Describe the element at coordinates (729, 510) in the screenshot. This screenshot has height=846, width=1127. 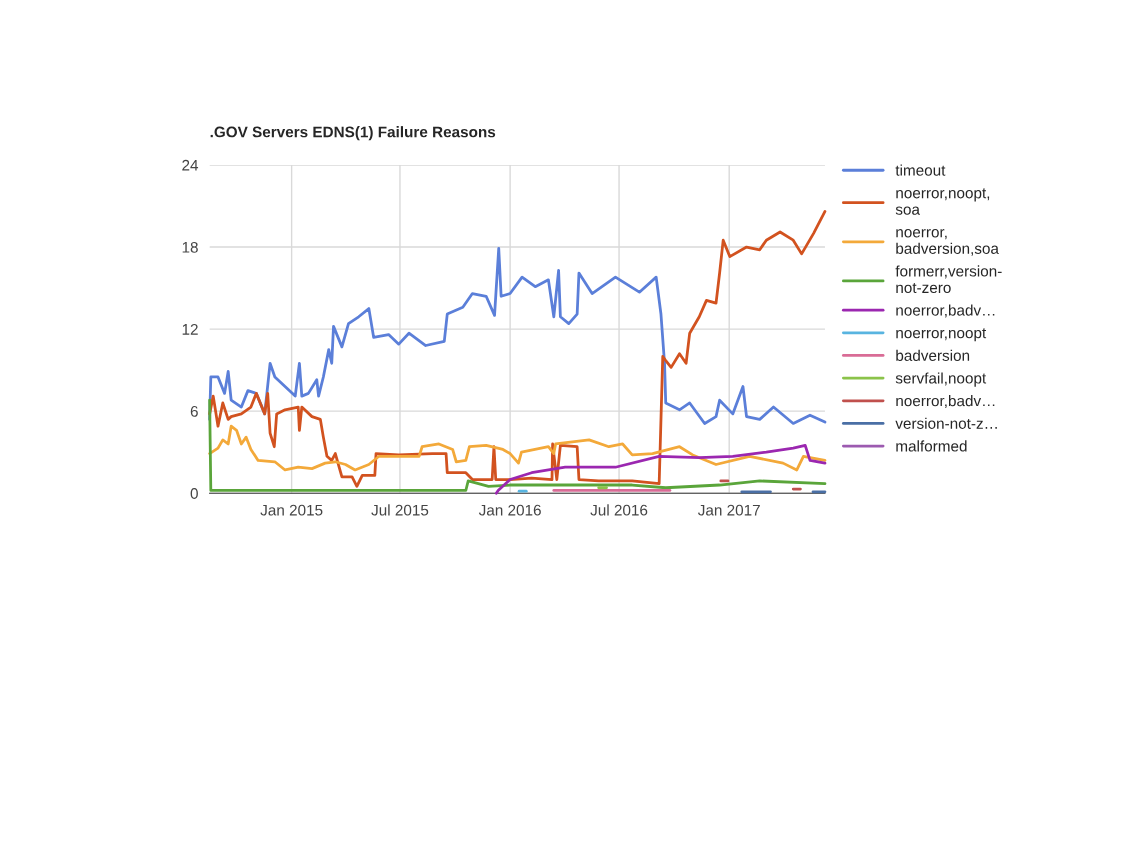
I see `x-tick-label: Jan 2017` at that location.